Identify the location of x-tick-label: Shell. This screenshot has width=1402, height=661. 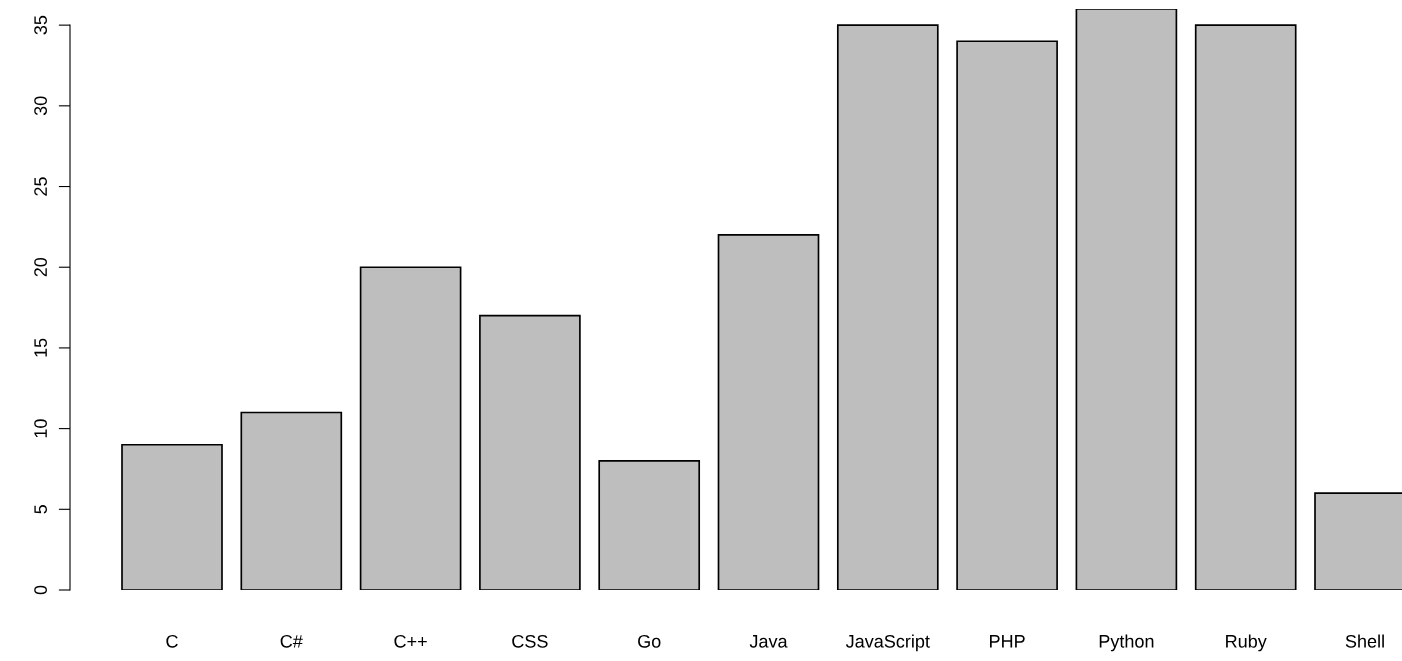
(1364, 641).